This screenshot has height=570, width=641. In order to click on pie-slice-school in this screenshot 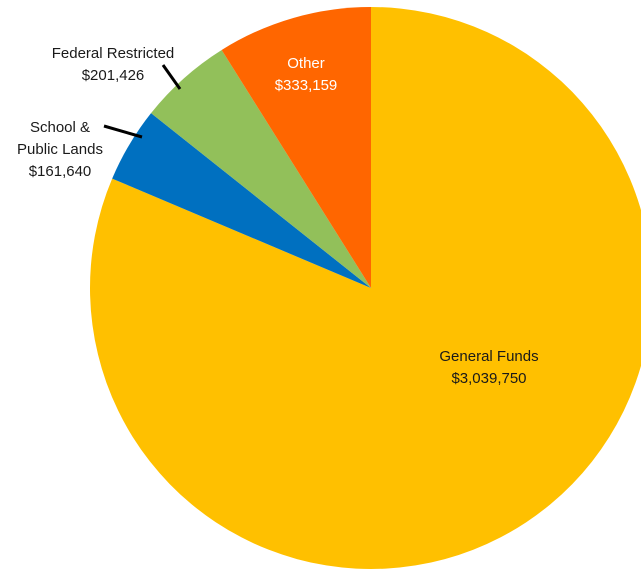, I will do `click(242, 201)`.